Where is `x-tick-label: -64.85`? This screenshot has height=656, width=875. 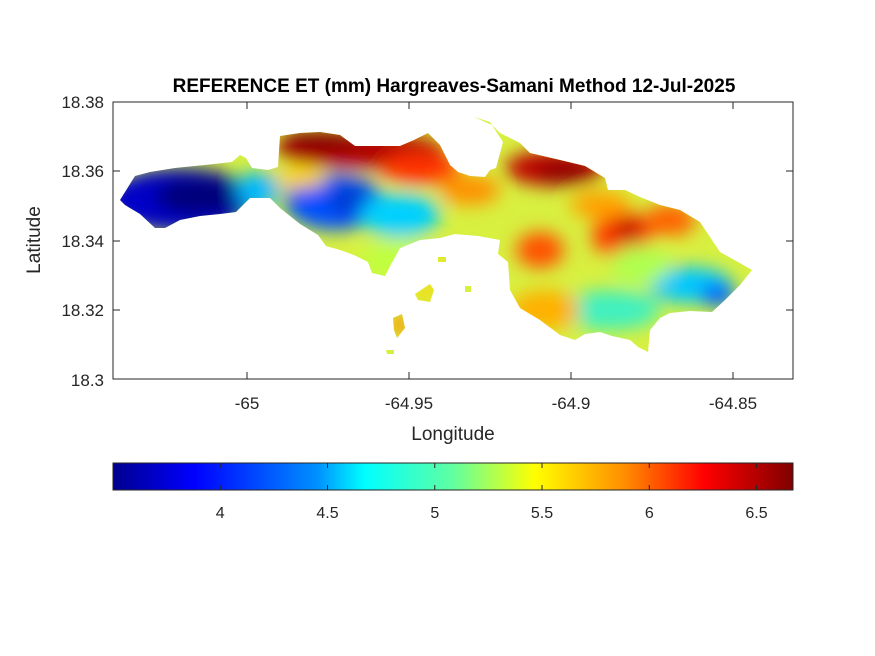
x-tick-label: -64.85 is located at coordinates (733, 403).